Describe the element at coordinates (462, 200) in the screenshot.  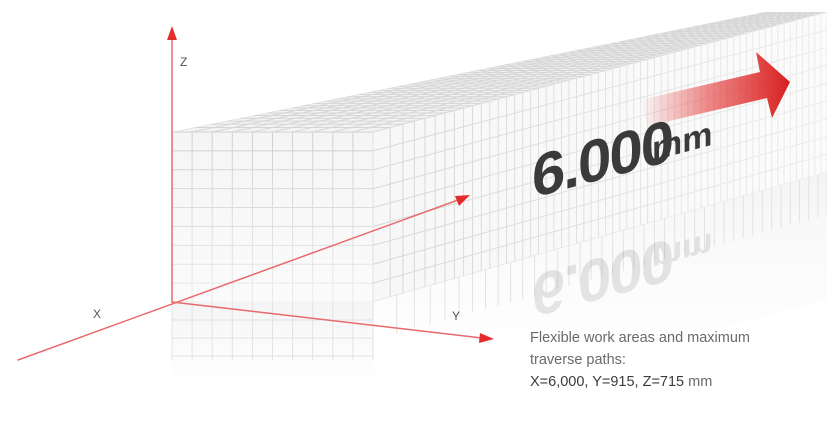
I see `x-axis-arrowhead` at that location.